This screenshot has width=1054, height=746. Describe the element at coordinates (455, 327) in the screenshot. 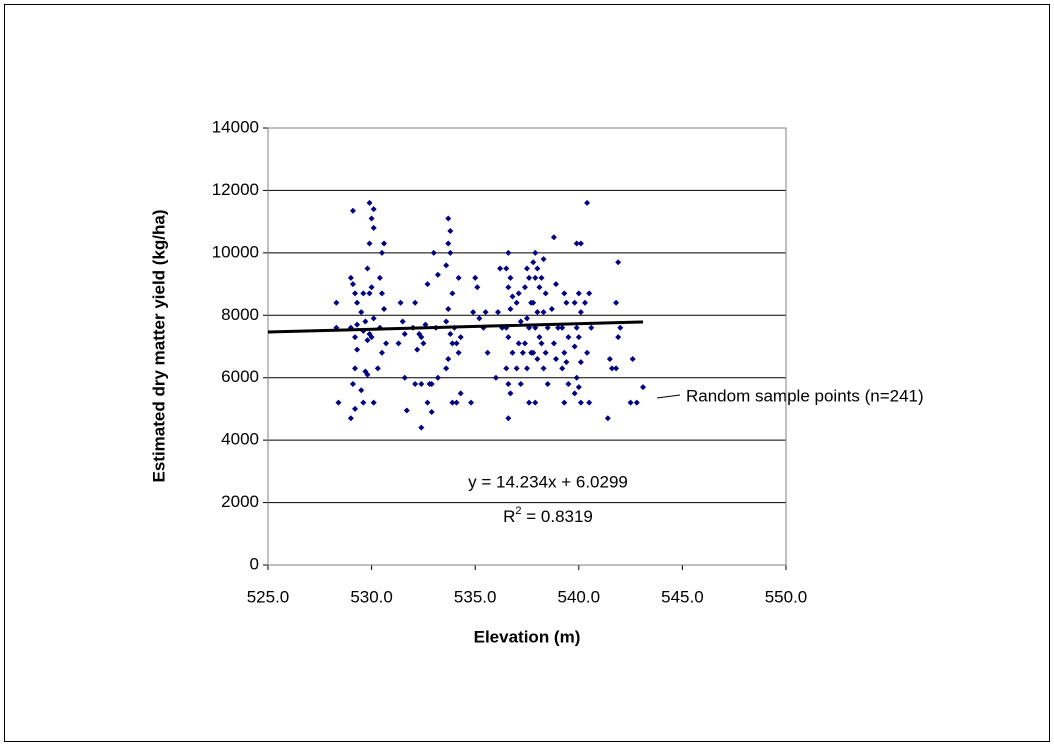

I see `trendline` at that location.